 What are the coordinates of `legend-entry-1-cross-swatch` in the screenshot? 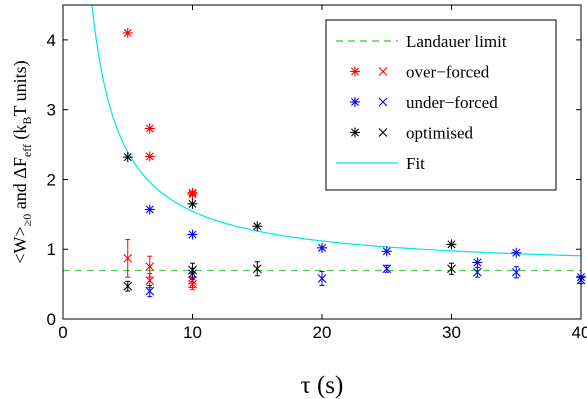 It's located at (383, 71).